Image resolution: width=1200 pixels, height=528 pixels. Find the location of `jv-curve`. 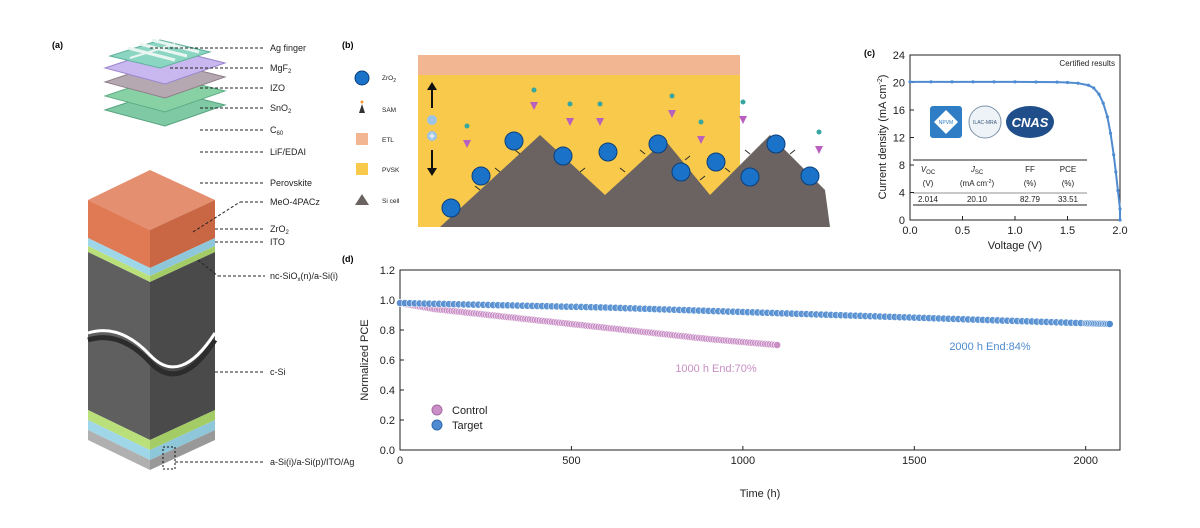

jv-curve is located at coordinates (1015, 150).